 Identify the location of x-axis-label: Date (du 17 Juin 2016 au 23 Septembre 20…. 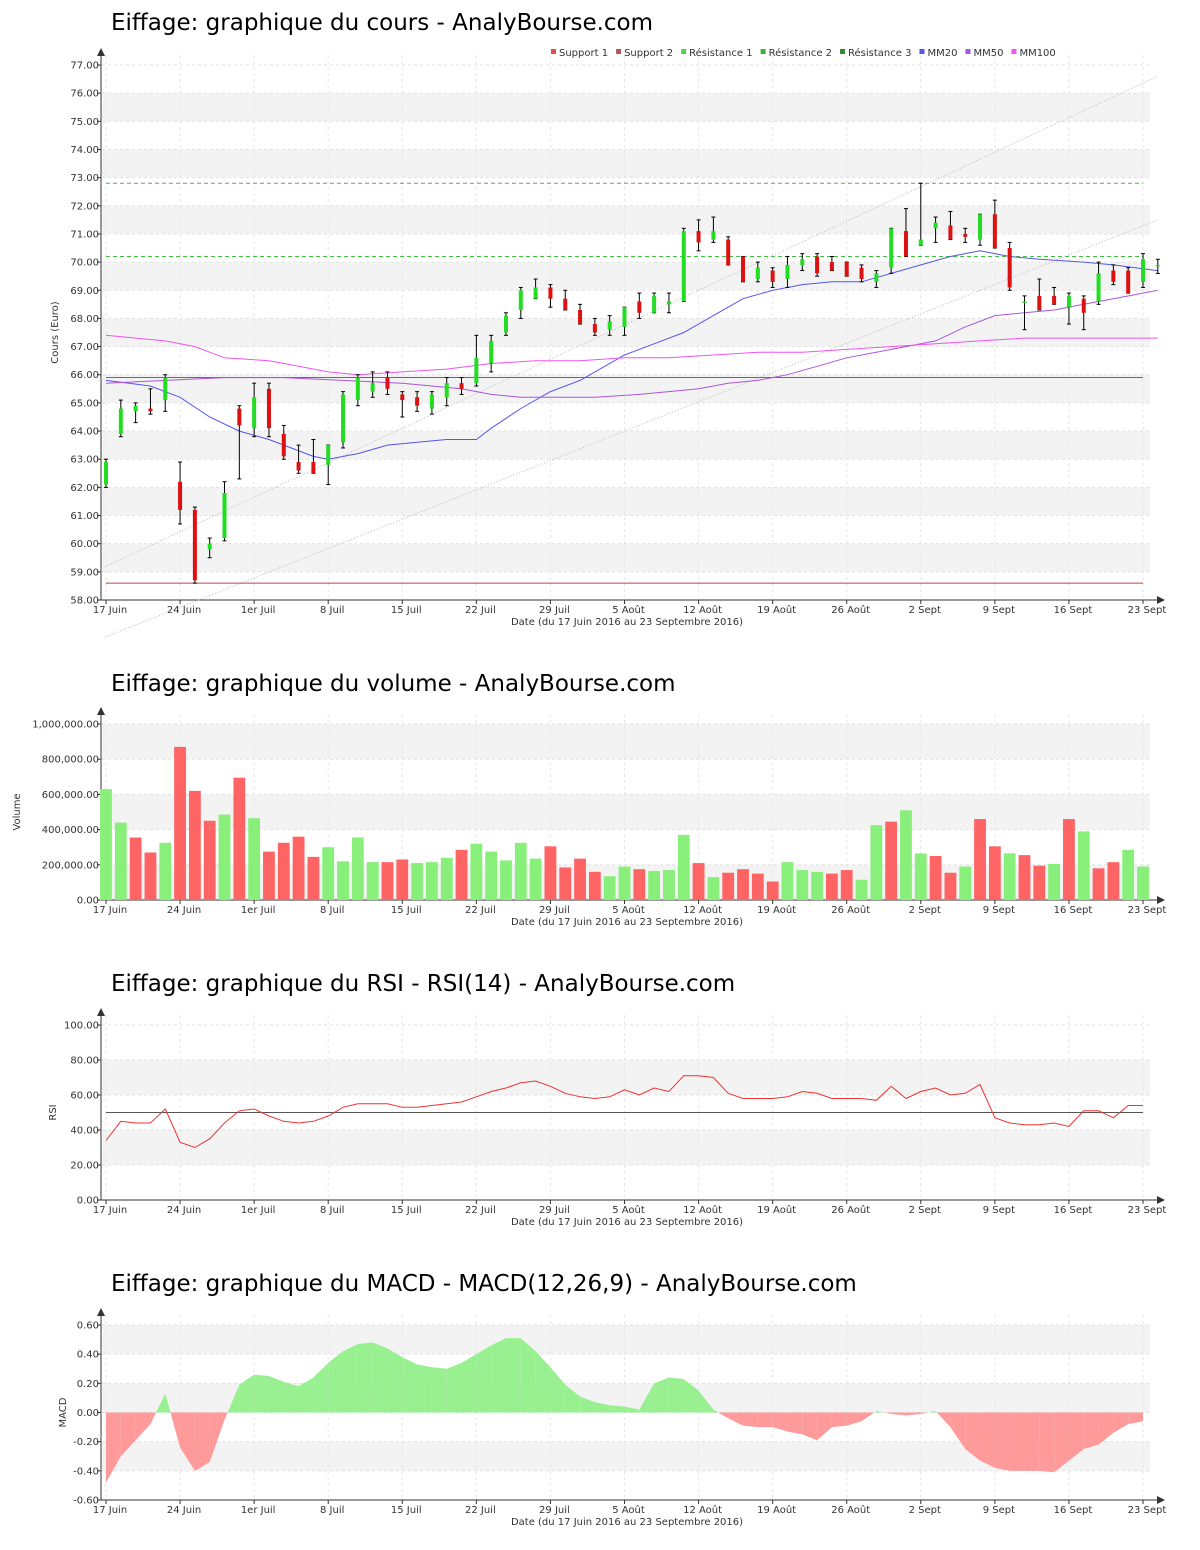
(627, 922).